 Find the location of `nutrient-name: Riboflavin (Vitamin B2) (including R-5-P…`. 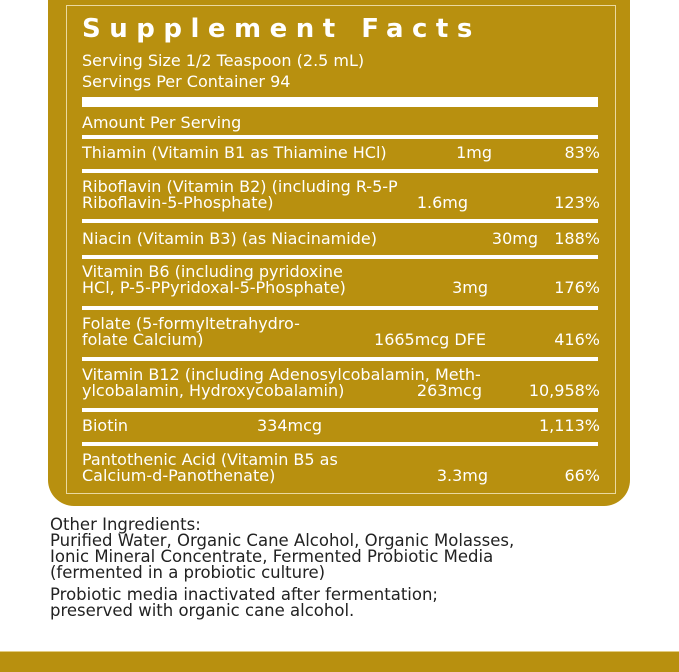

nutrient-name: Riboflavin (Vitamin B2) (including R-5-P… is located at coordinates (240, 195).